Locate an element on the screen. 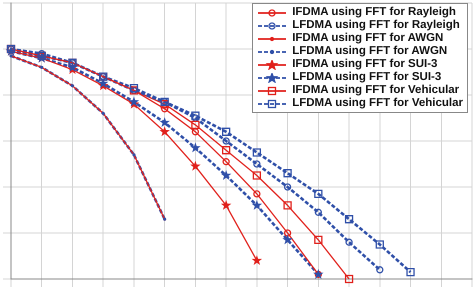 The height and width of the screenshot is (289, 474). legend-label: IFDMA using FFT for AWGN is located at coordinates (368, 38).